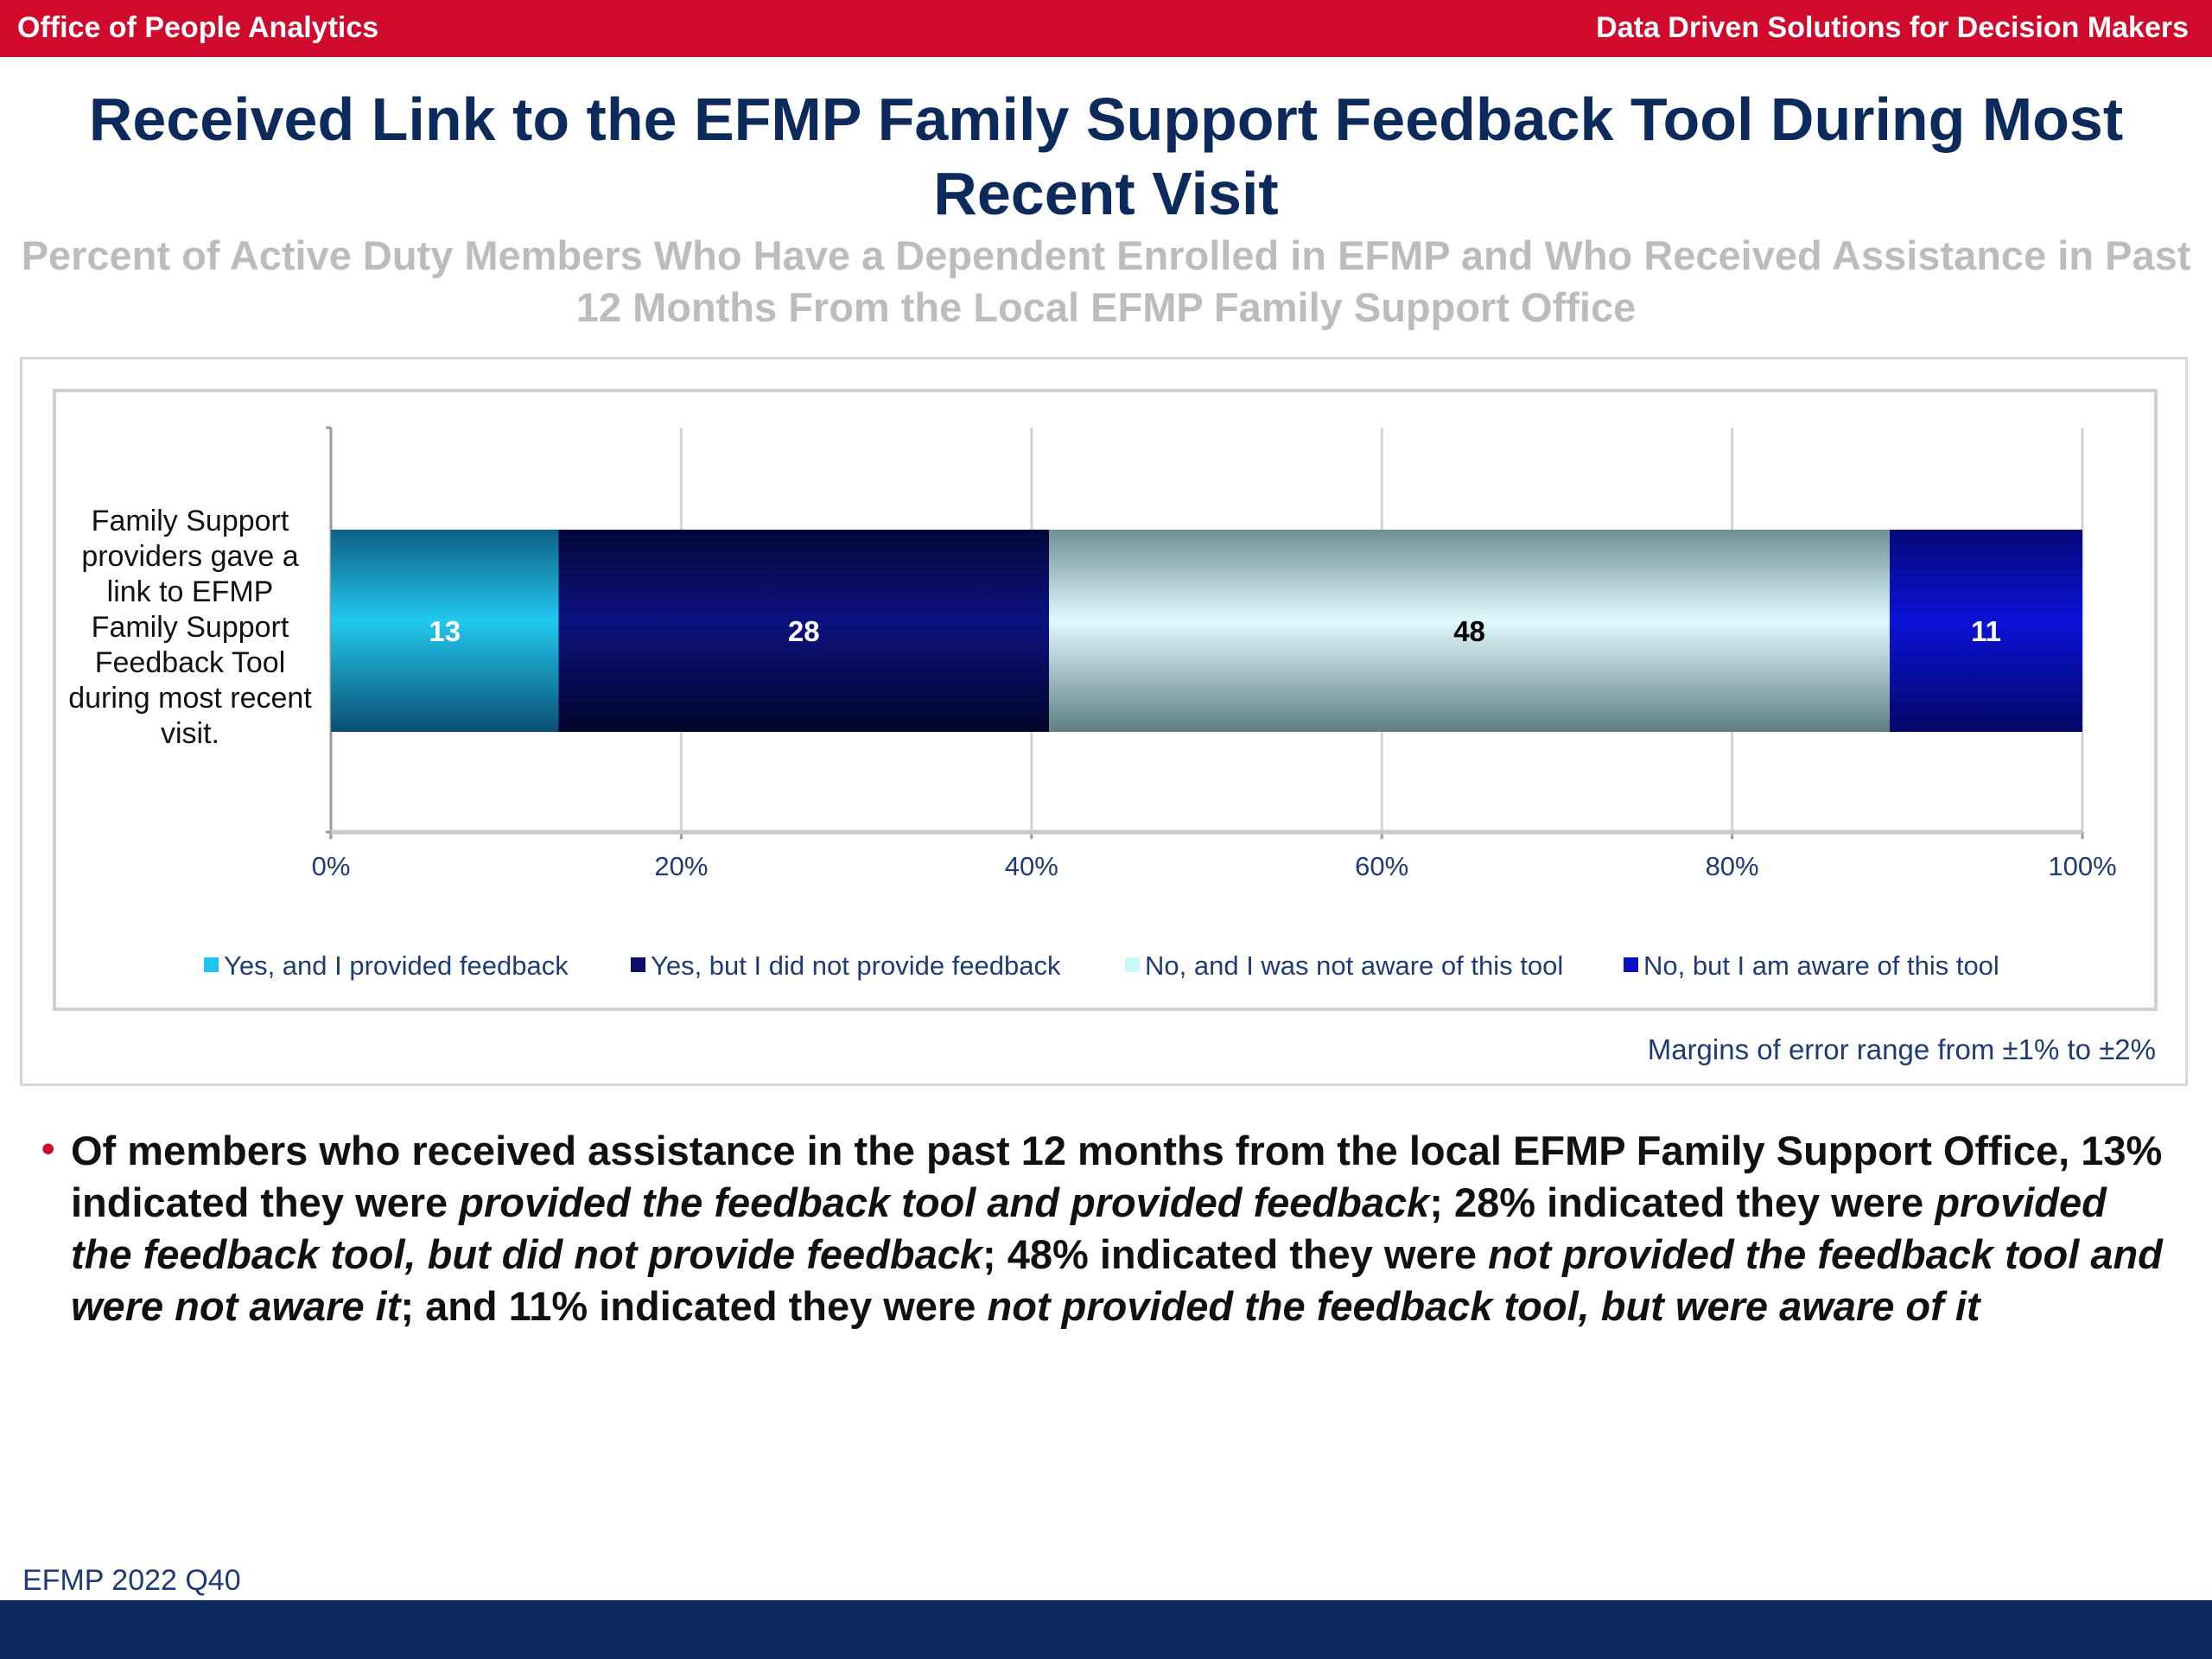 The height and width of the screenshot is (1659, 2212). I want to click on data-label: 11, so click(1986, 631).